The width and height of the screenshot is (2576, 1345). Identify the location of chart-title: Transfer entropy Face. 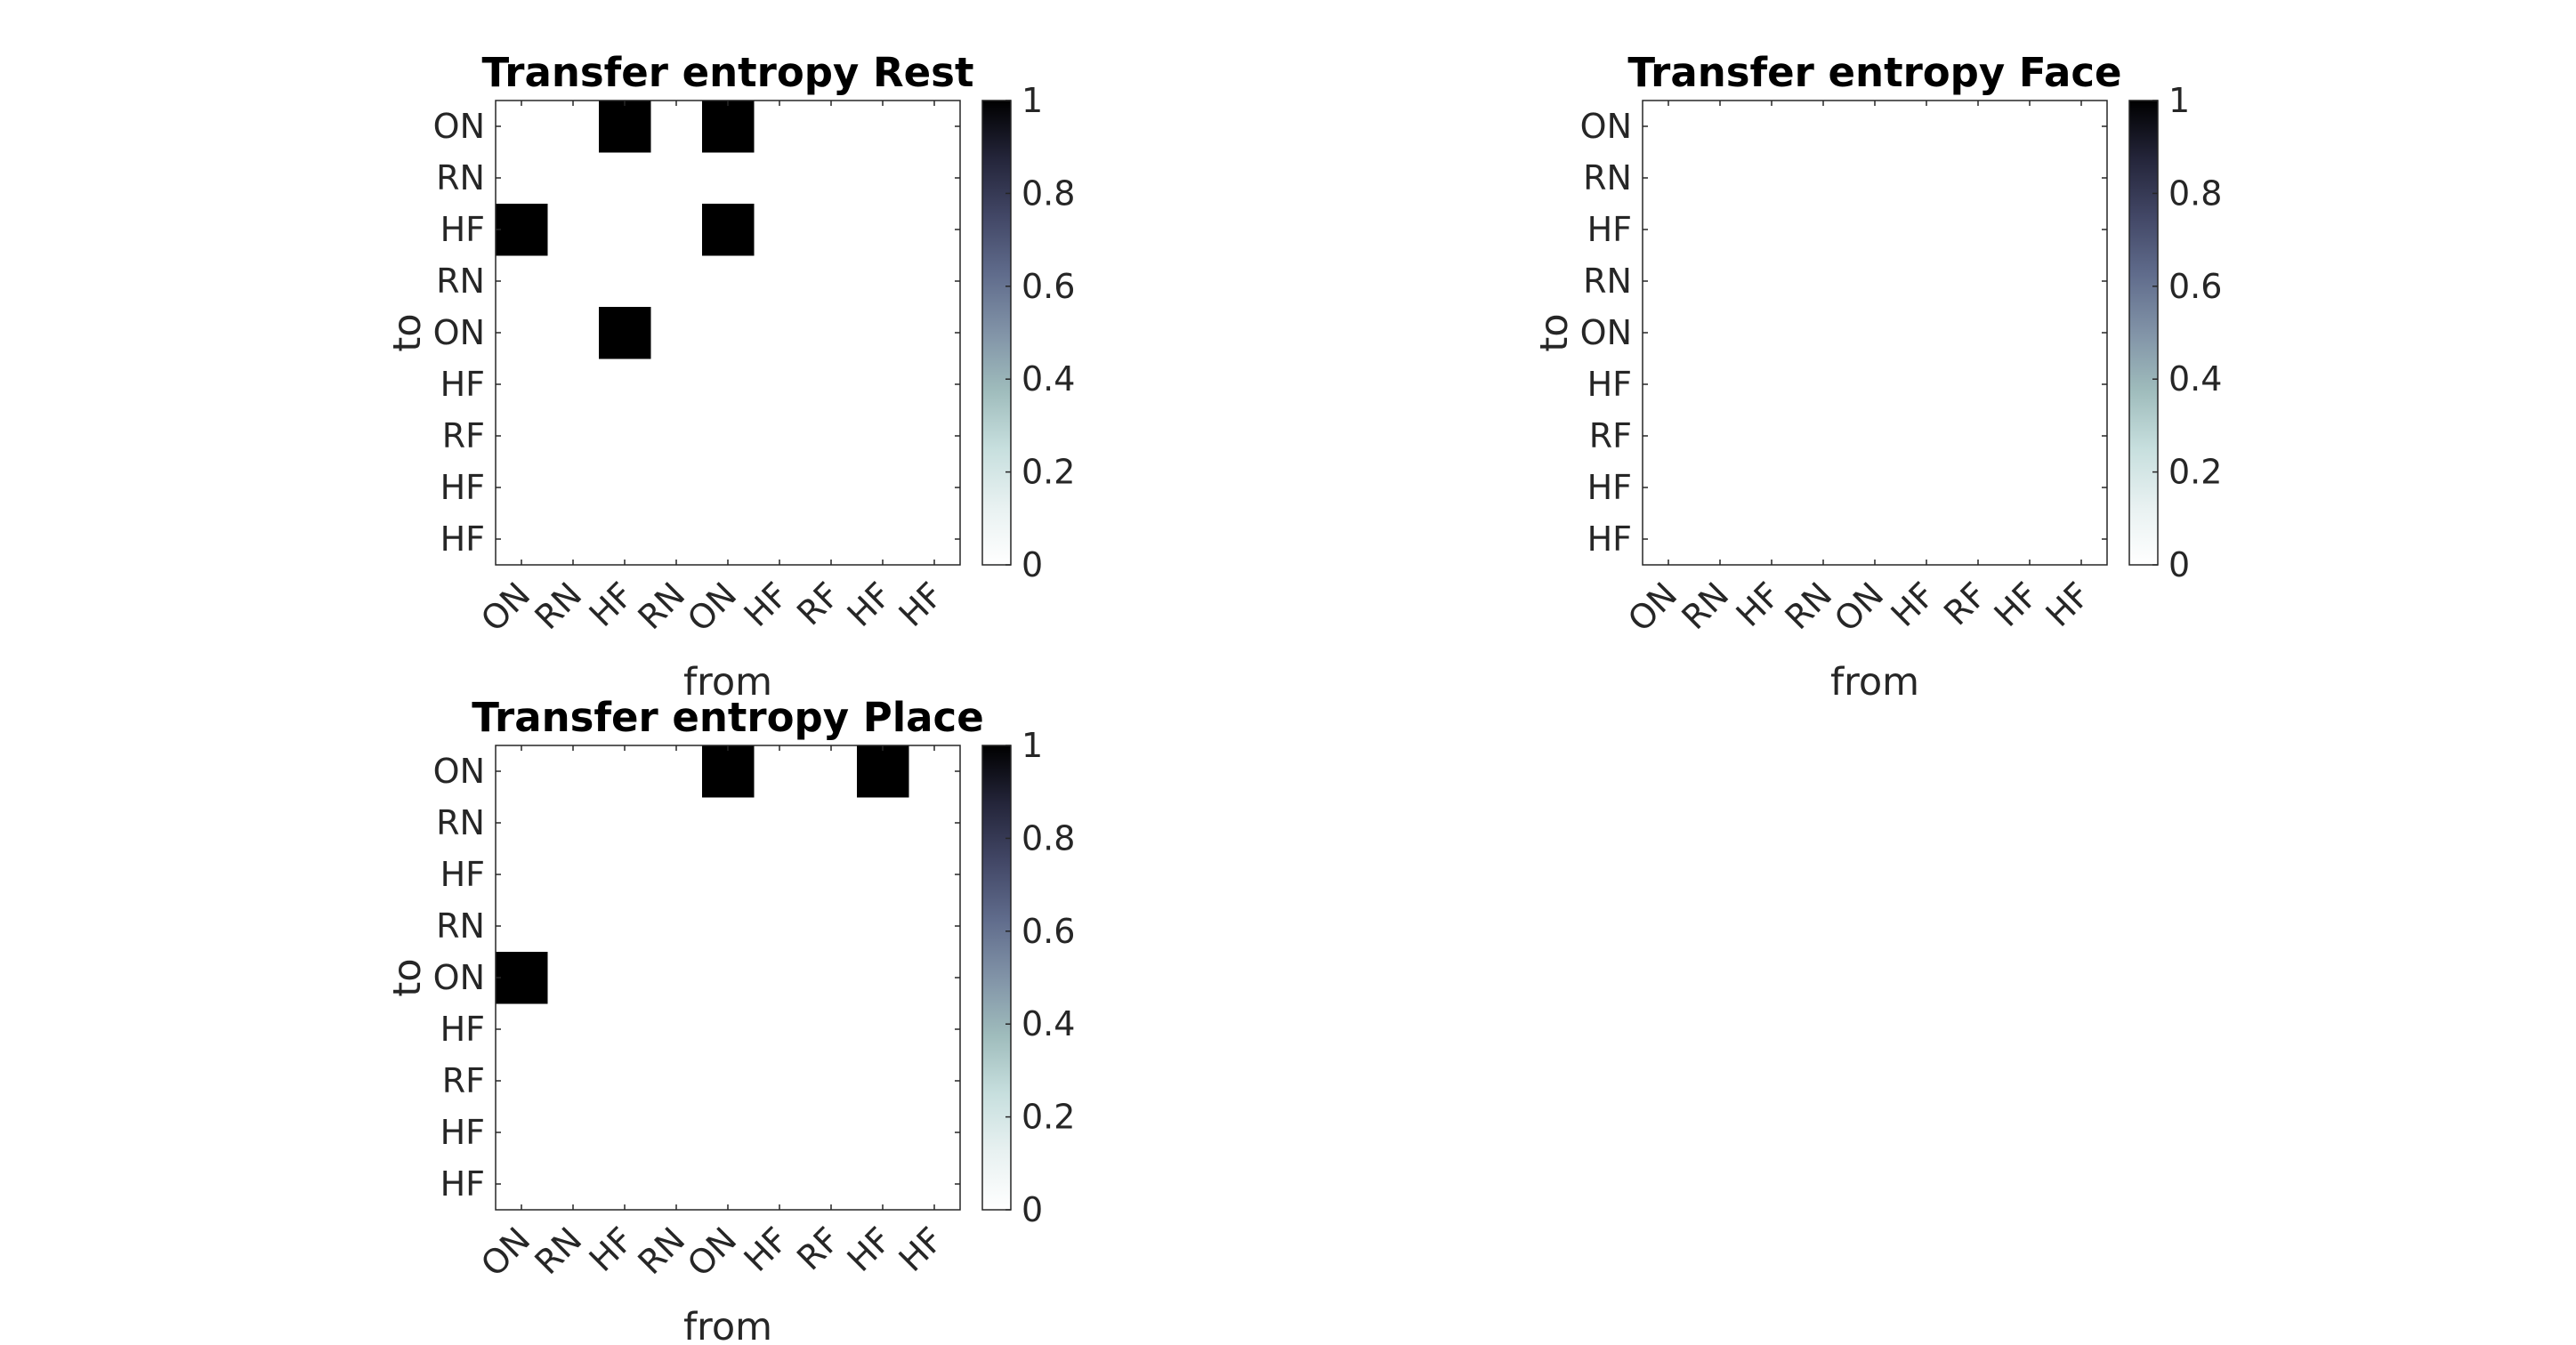
(1874, 72).